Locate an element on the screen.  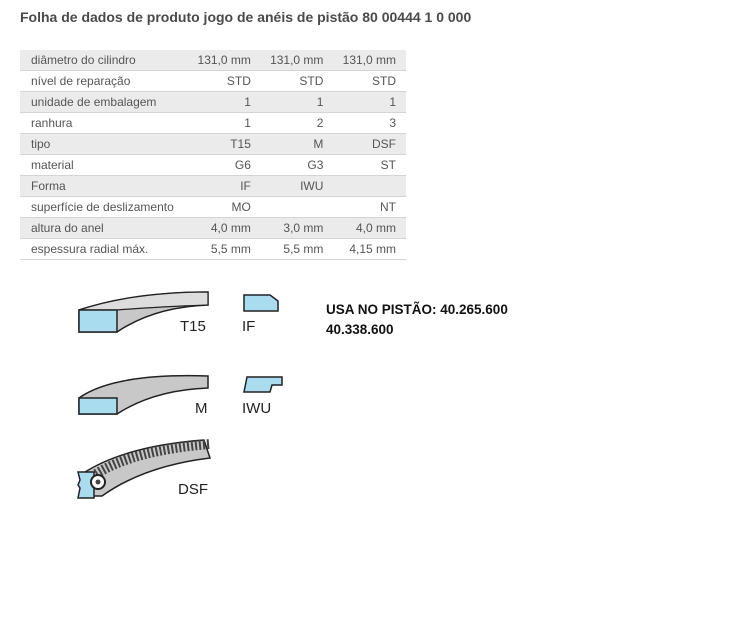
row-value: T15 is located at coordinates (214, 144).